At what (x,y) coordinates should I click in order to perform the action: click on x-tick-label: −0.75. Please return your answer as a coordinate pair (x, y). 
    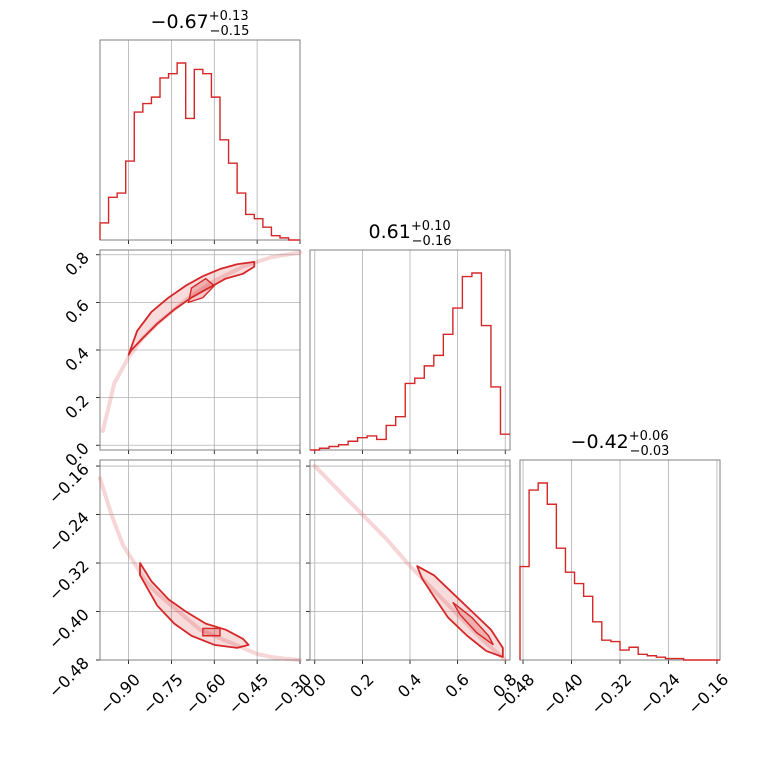
    Looking at the image, I should click on (163, 694).